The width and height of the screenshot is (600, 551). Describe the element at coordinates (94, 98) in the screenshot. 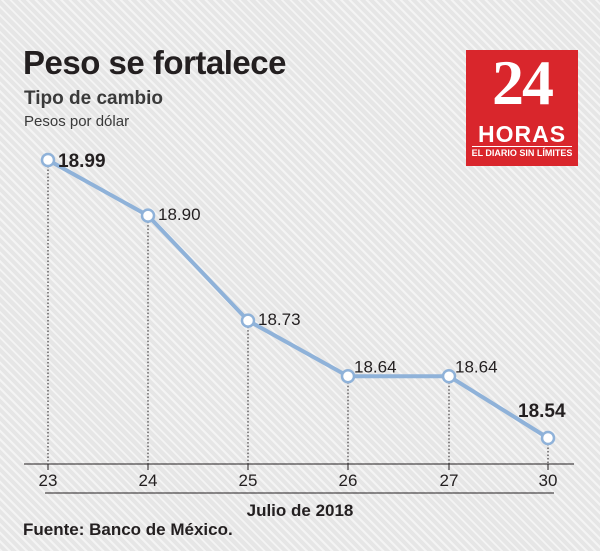

I see `chart-subtitle: Tipo de cambio` at that location.